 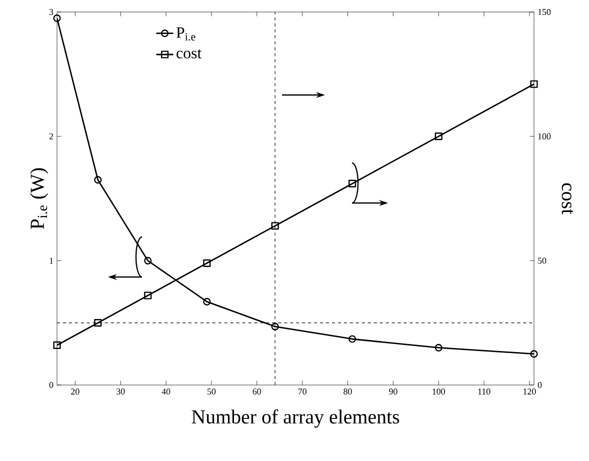 What do you see at coordinates (51, 136) in the screenshot?
I see `y-tick-label: 2` at bounding box center [51, 136].